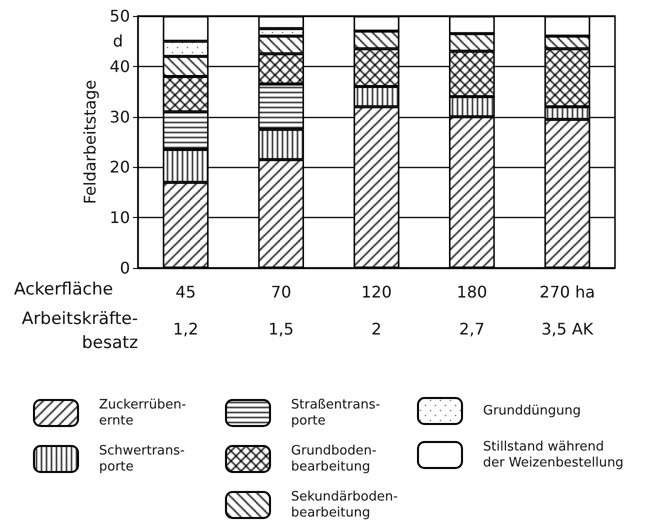 Image resolution: width=653 pixels, height=528 pixels. I want to click on y-tick-label: 0, so click(125, 268).